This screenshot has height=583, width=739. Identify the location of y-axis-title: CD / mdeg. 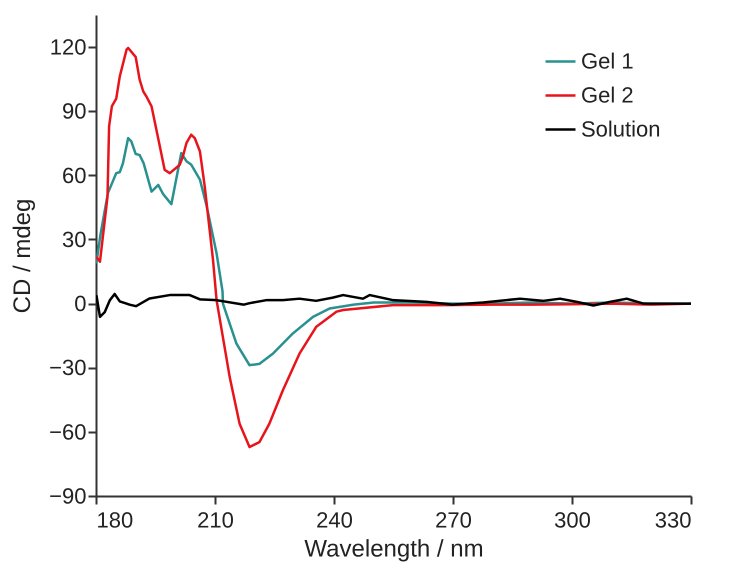
(22, 256).